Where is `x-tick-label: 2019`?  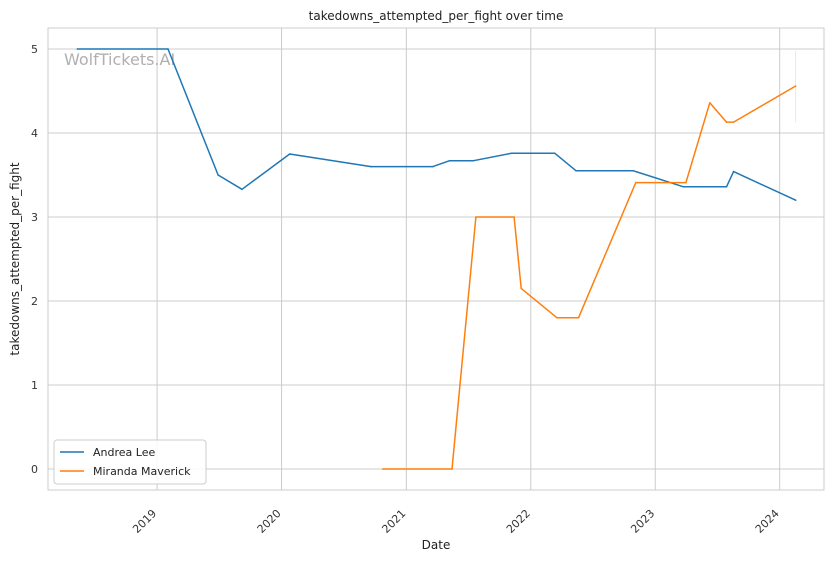
x-tick-label: 2019 is located at coordinates (144, 521).